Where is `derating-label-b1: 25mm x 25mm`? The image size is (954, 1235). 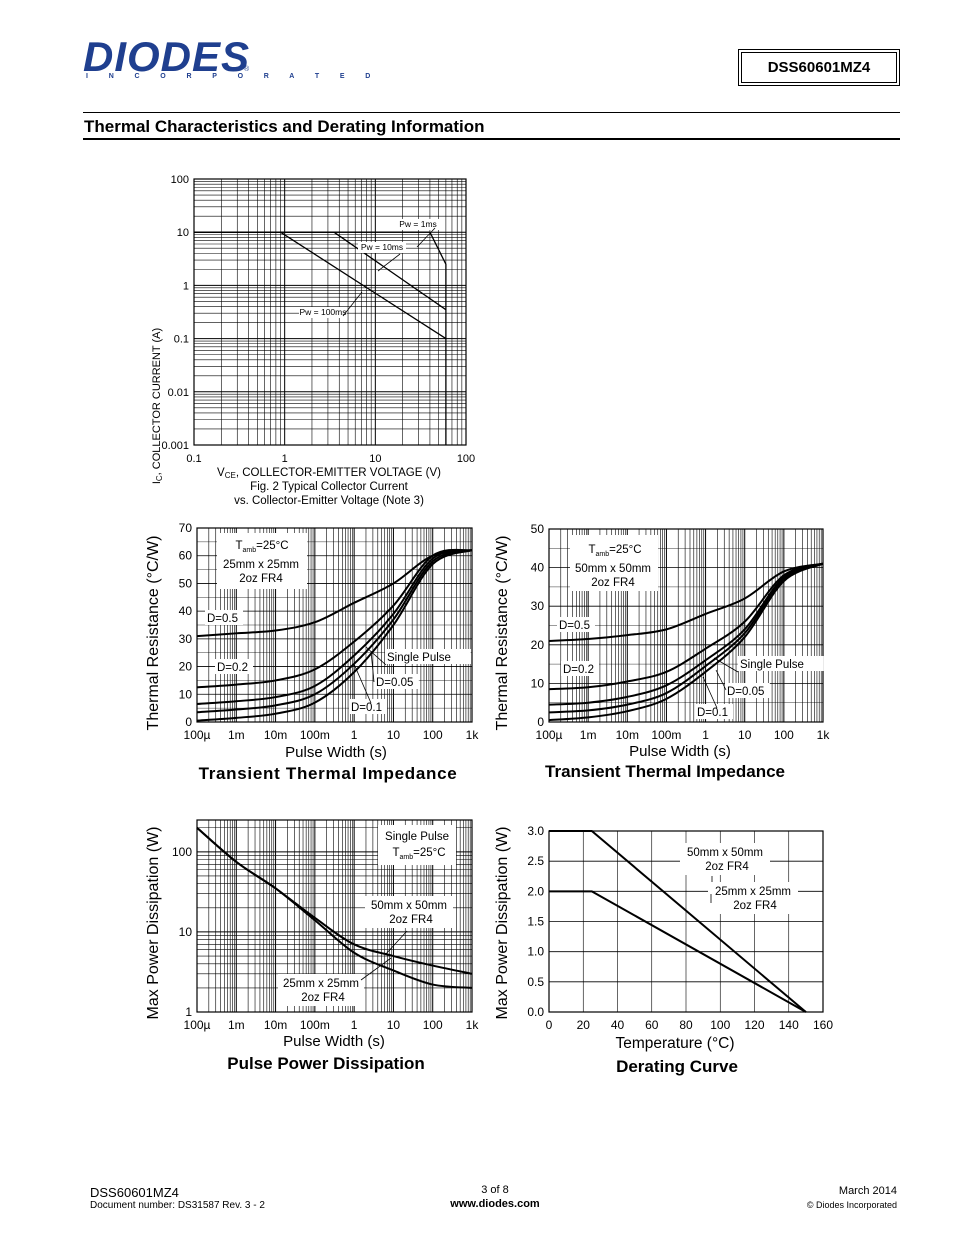
derating-label-b1: 25mm x 25mm is located at coordinates (753, 892).